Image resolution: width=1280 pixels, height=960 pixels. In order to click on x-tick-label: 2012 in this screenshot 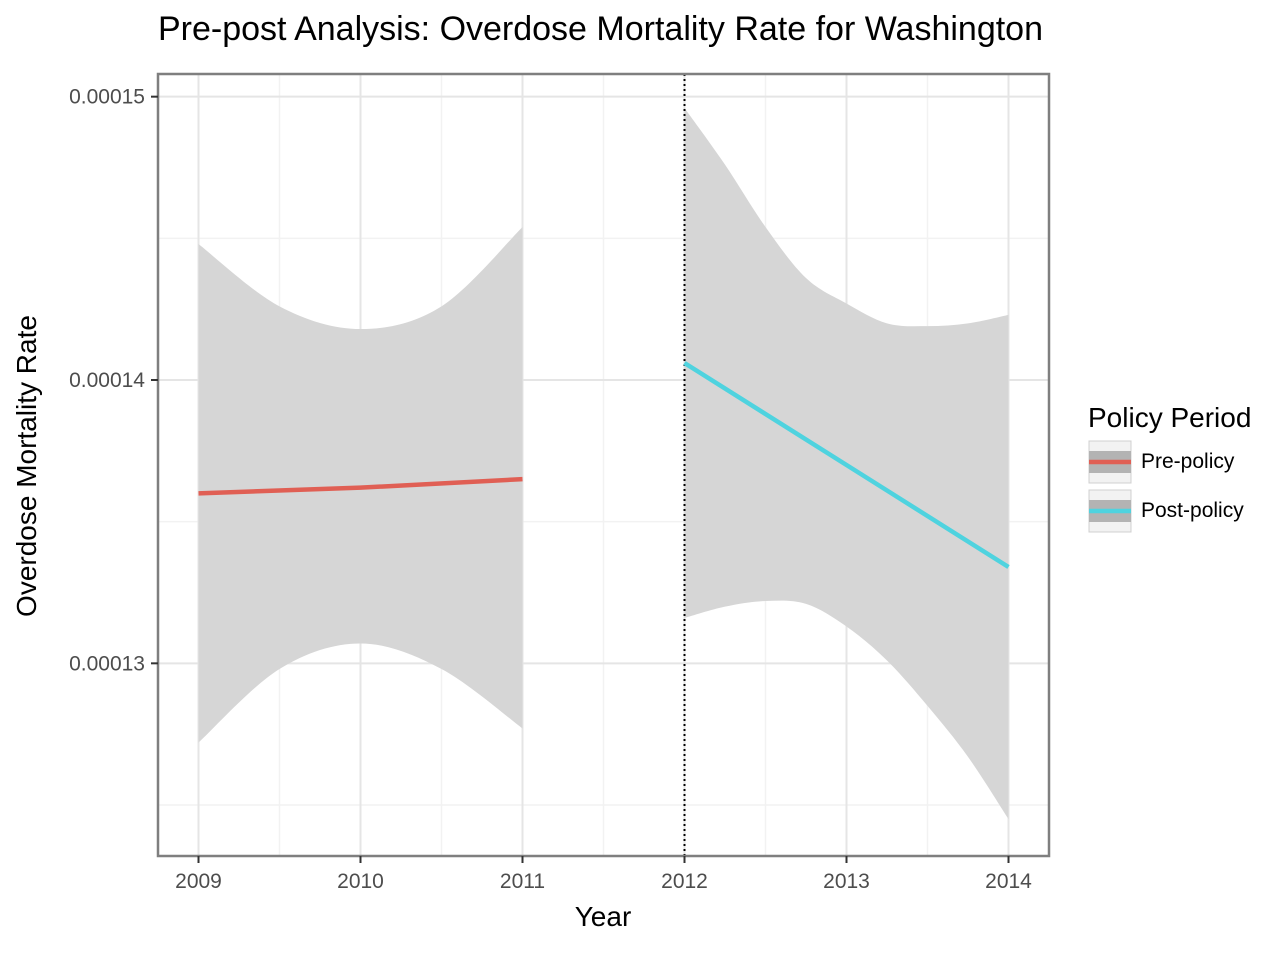, I will do `click(684, 881)`.